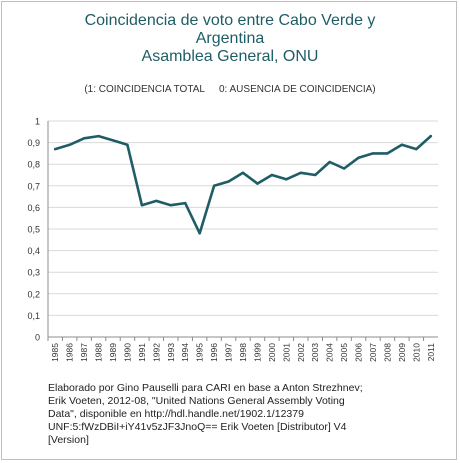  What do you see at coordinates (33, 251) in the screenshot?
I see `y-tick-label: 0,4` at bounding box center [33, 251].